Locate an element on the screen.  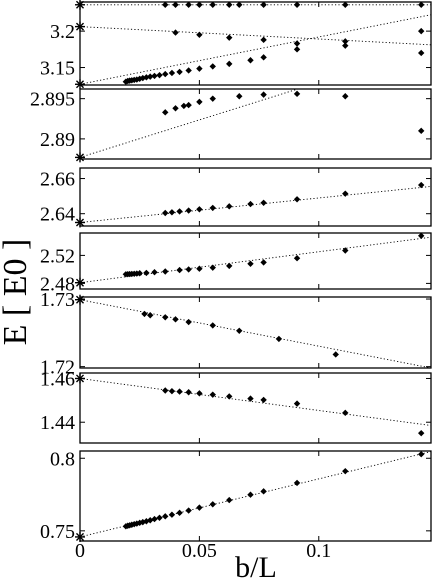
y-tick-label: 2.66 is located at coordinates (57, 180).